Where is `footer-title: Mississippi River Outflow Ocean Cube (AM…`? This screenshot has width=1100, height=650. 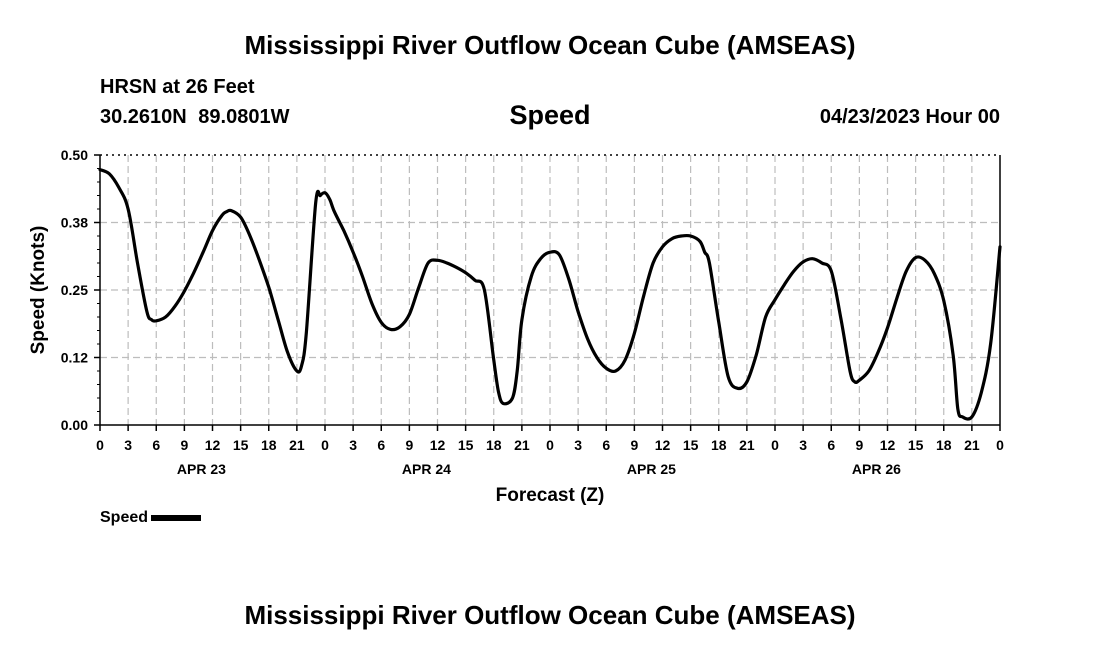 footer-title: Mississippi River Outflow Ocean Cube (AM… is located at coordinates (550, 615).